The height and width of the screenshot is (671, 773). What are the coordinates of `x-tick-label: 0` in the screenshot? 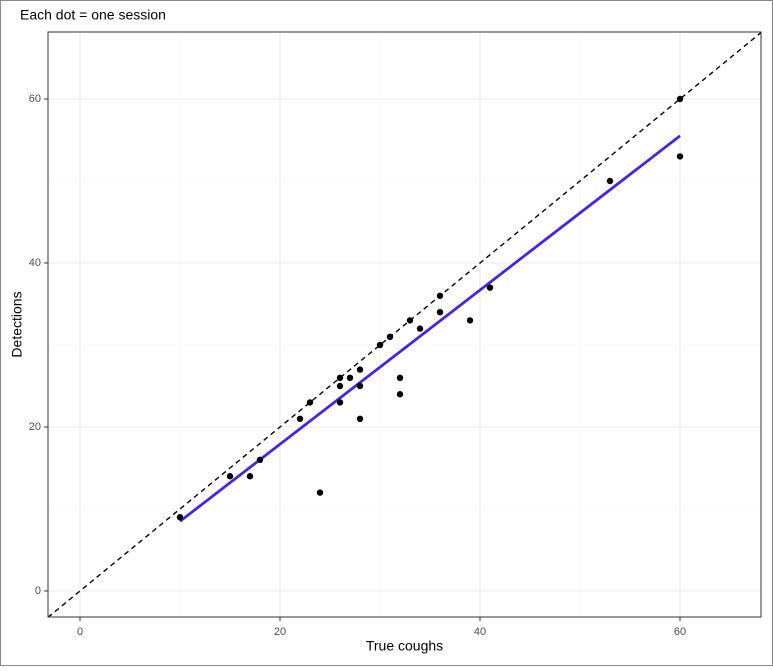 It's located at (80, 632).